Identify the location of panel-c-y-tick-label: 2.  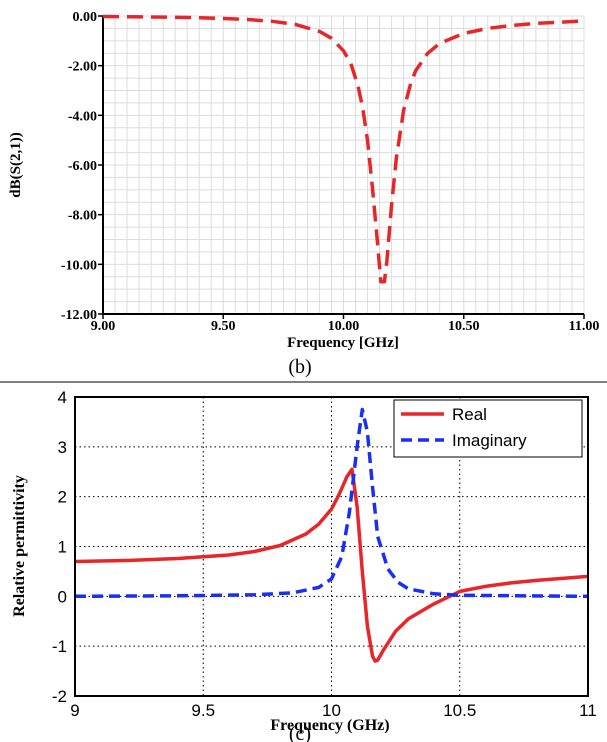
(62, 497).